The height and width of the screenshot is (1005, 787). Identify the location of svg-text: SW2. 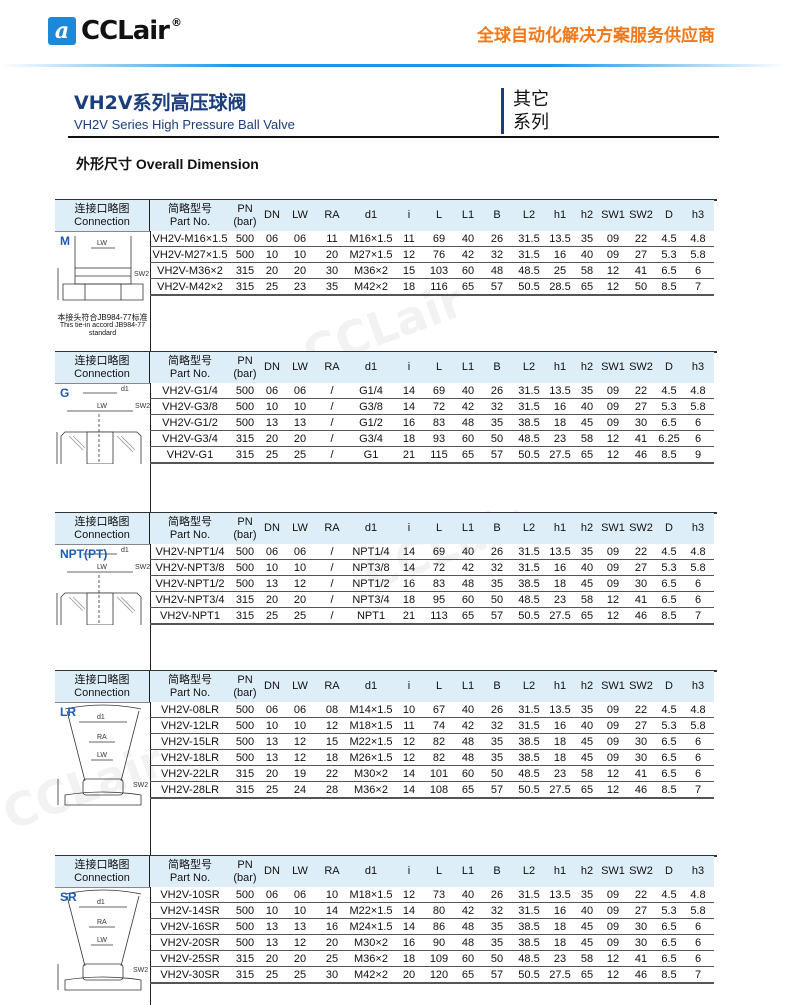
(140, 785).